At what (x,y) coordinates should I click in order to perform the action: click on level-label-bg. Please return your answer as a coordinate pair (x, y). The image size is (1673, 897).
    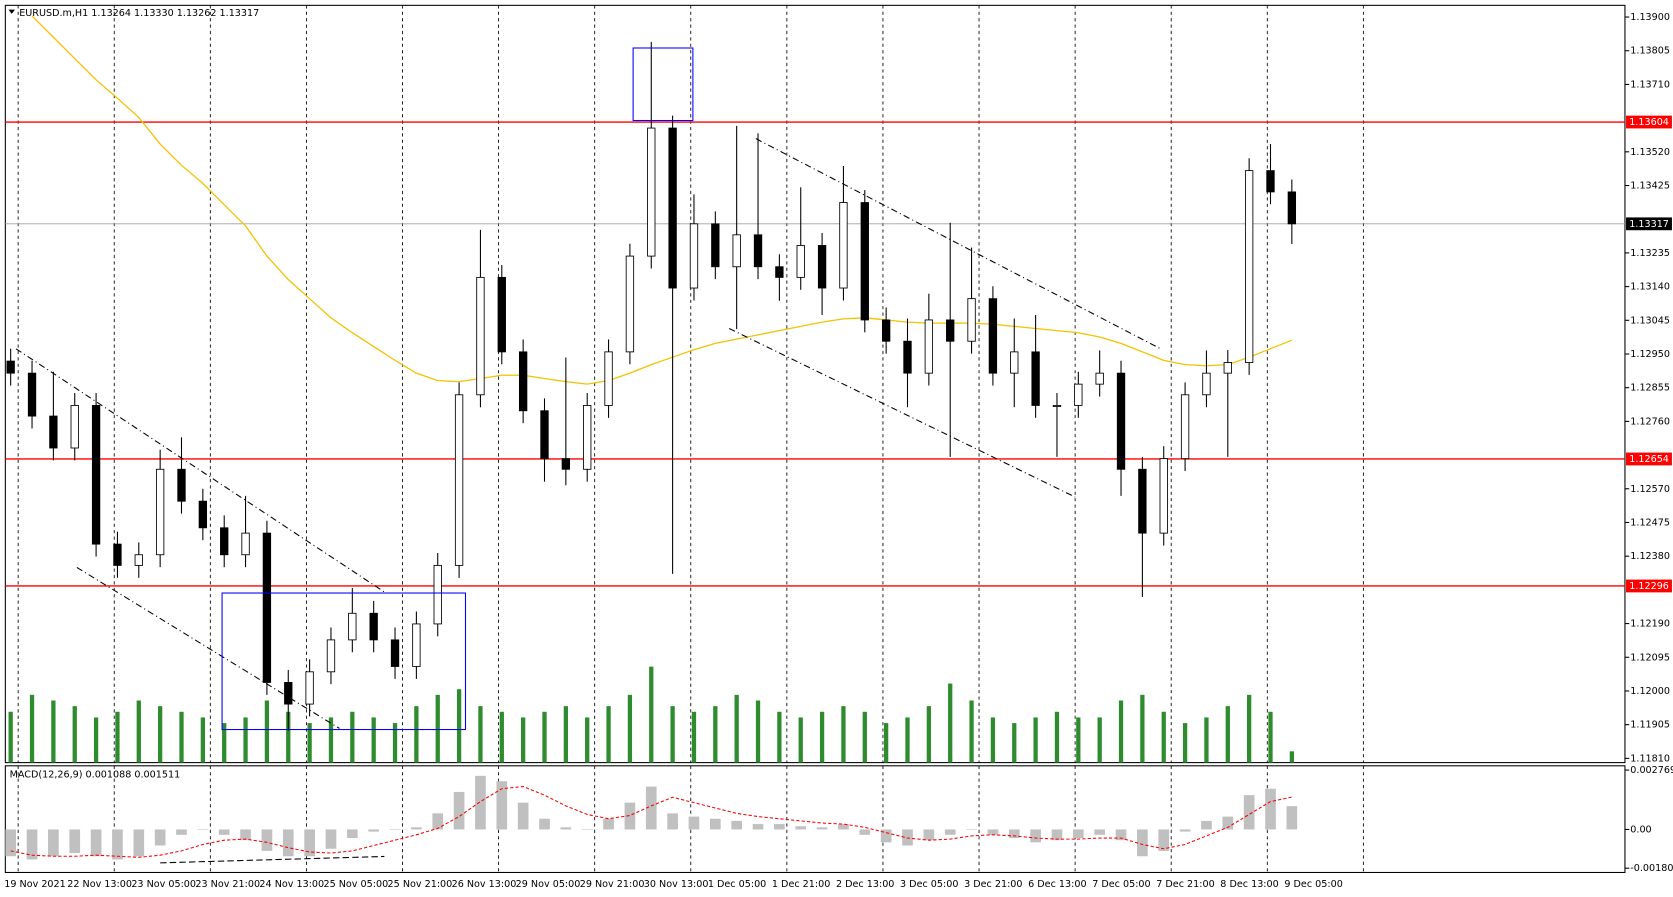
    Looking at the image, I should click on (1649, 122).